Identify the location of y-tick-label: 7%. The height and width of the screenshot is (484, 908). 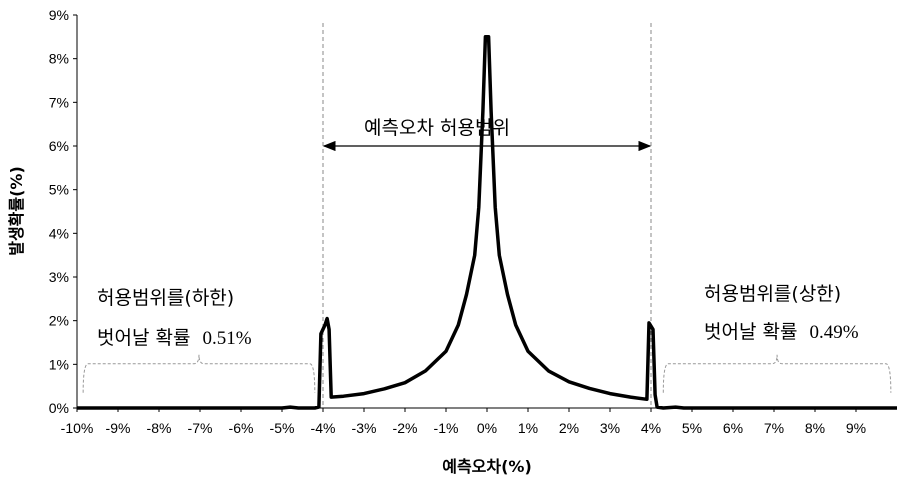
(59, 102).